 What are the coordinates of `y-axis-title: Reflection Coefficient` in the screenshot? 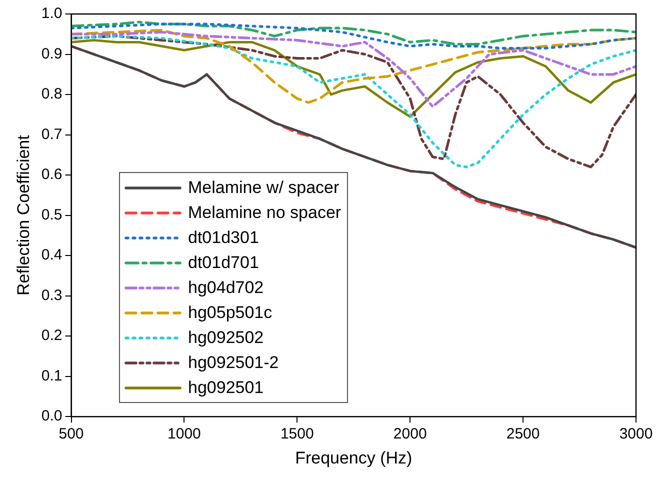 It's located at (23, 215).